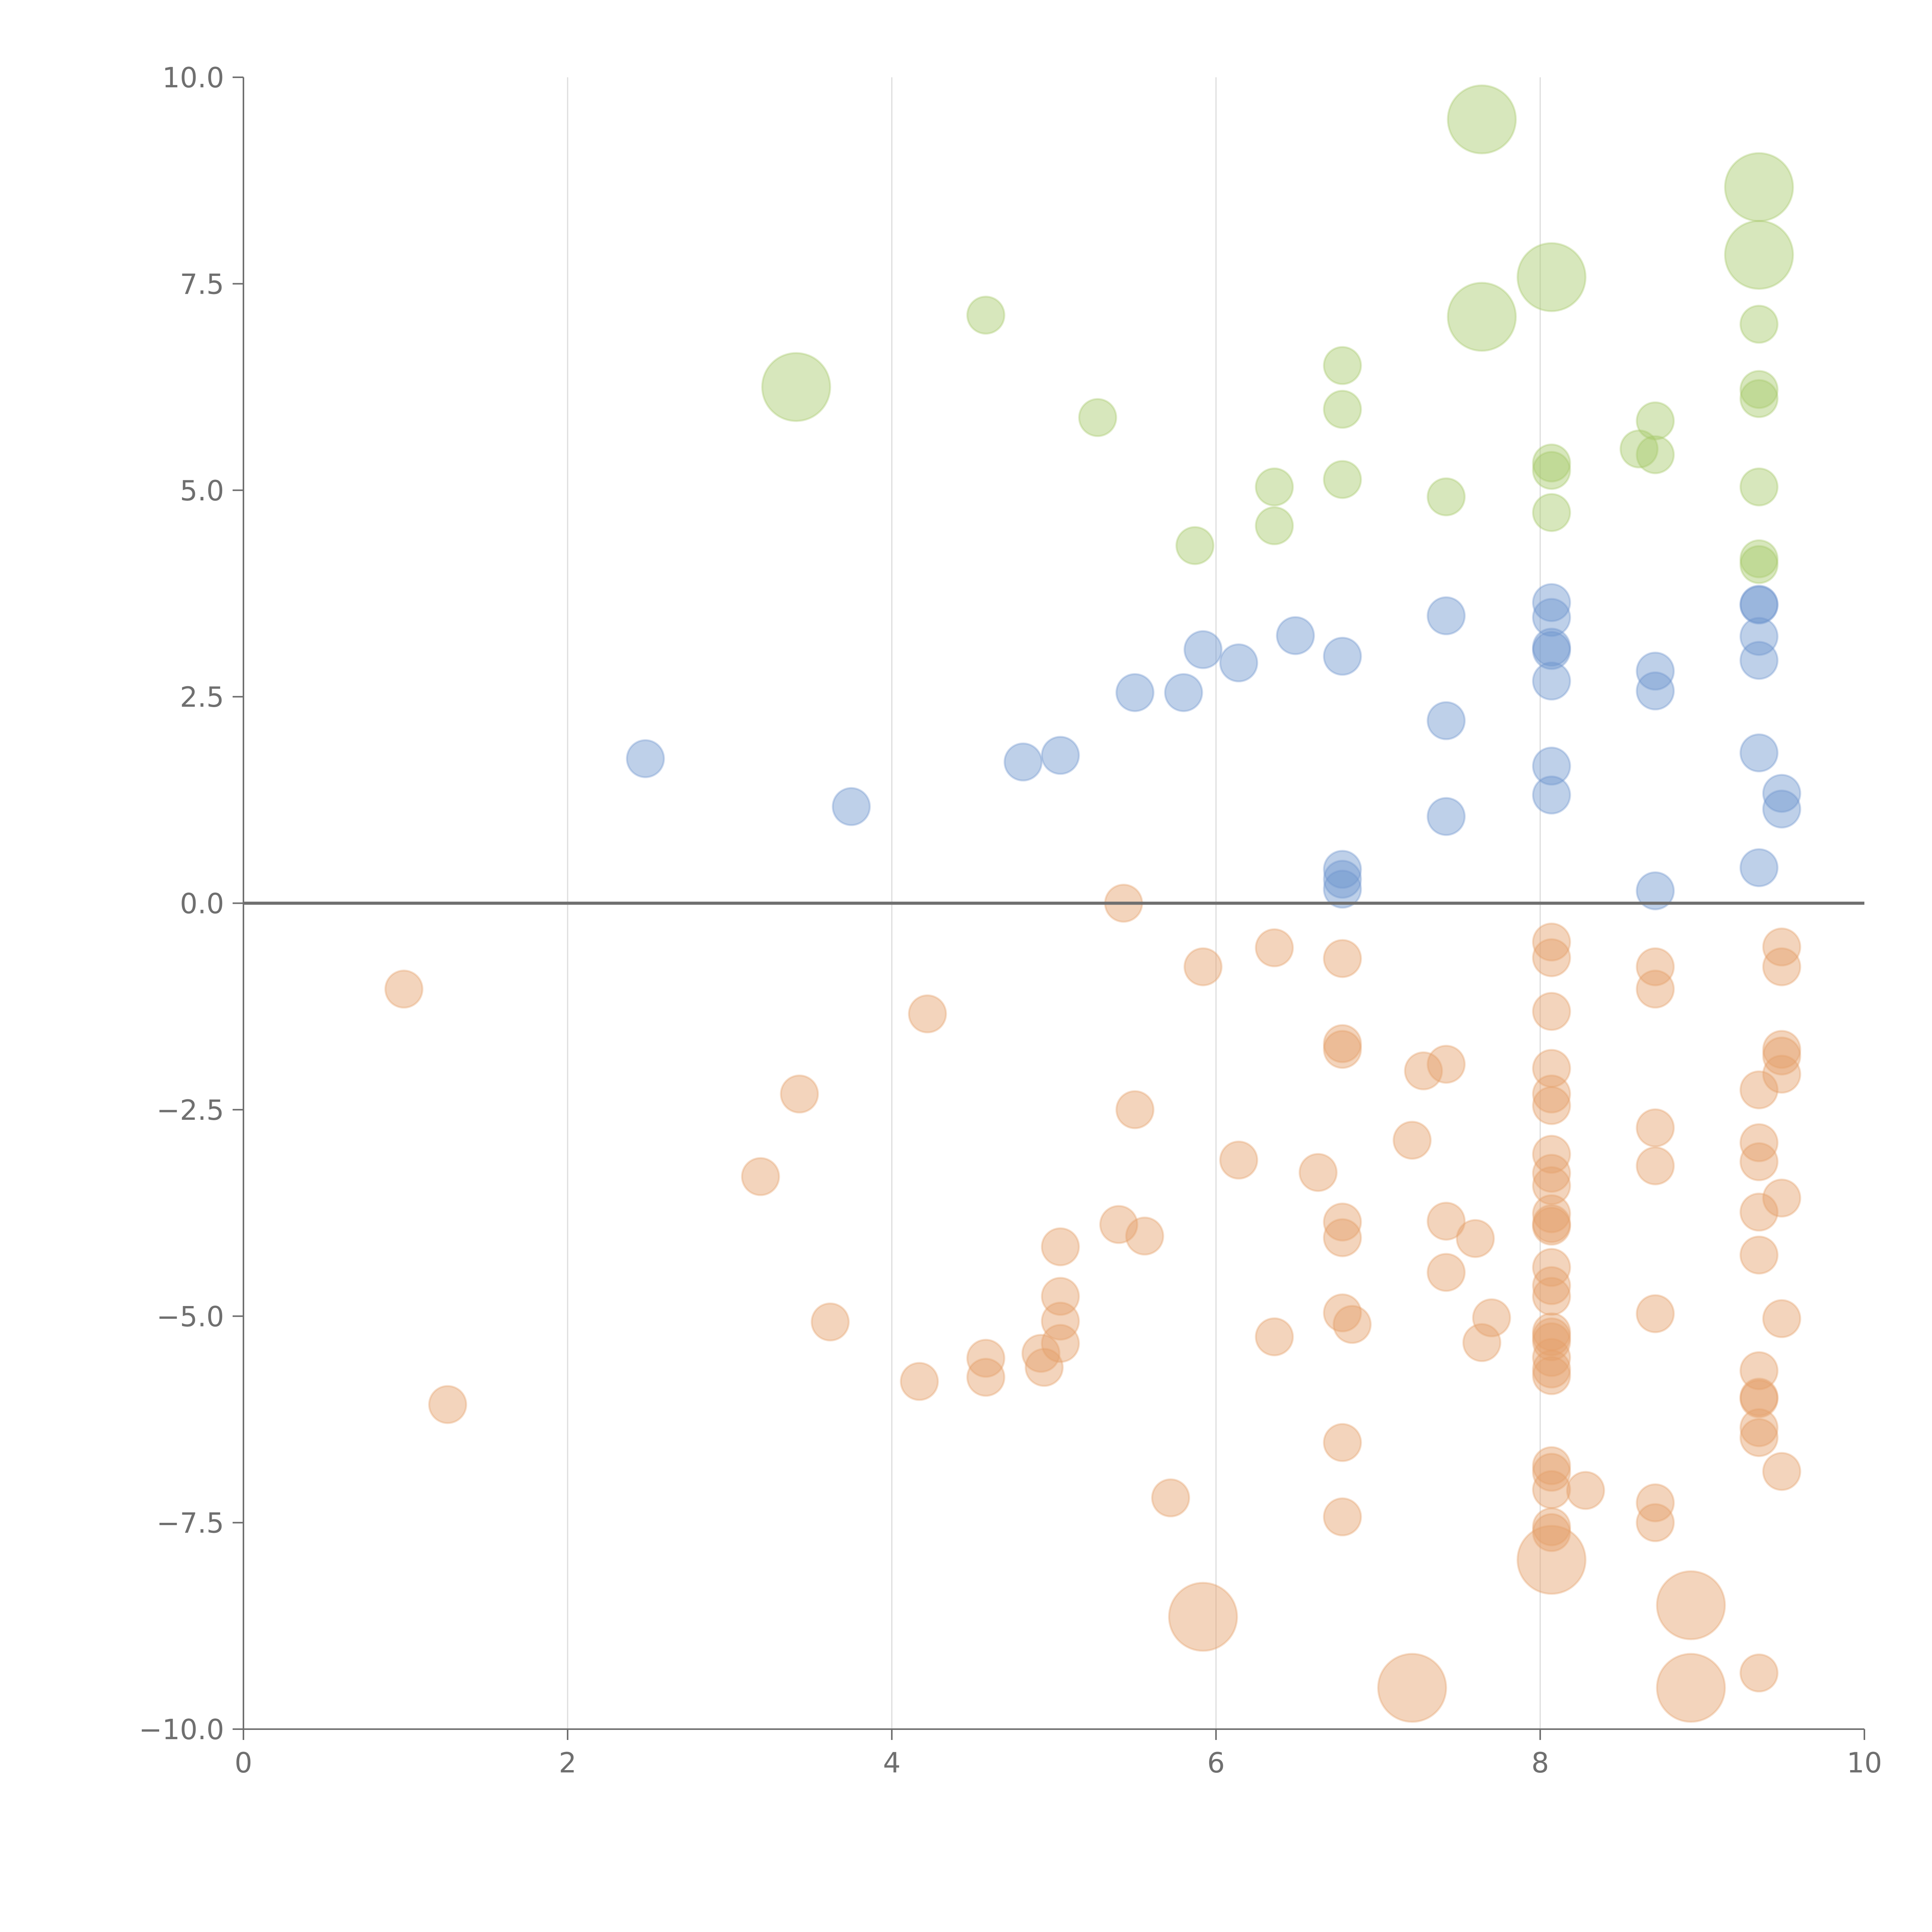 This screenshot has width=1932, height=1932. I want to click on x-tick-label: 0, so click(244, 1763).